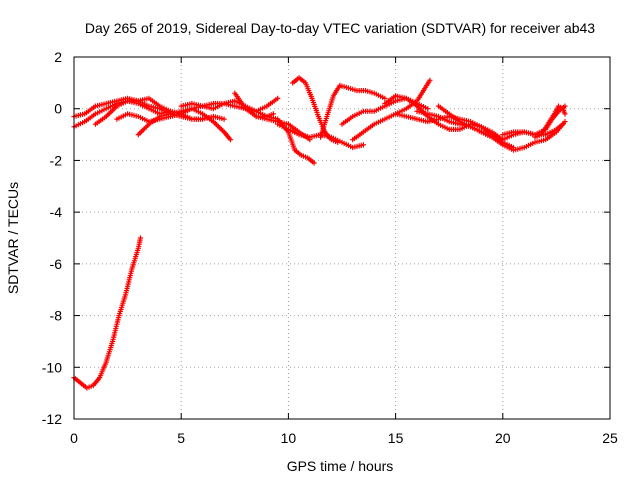  What do you see at coordinates (52, 367) in the screenshot?
I see `y-tick-label: -10` at bounding box center [52, 367].